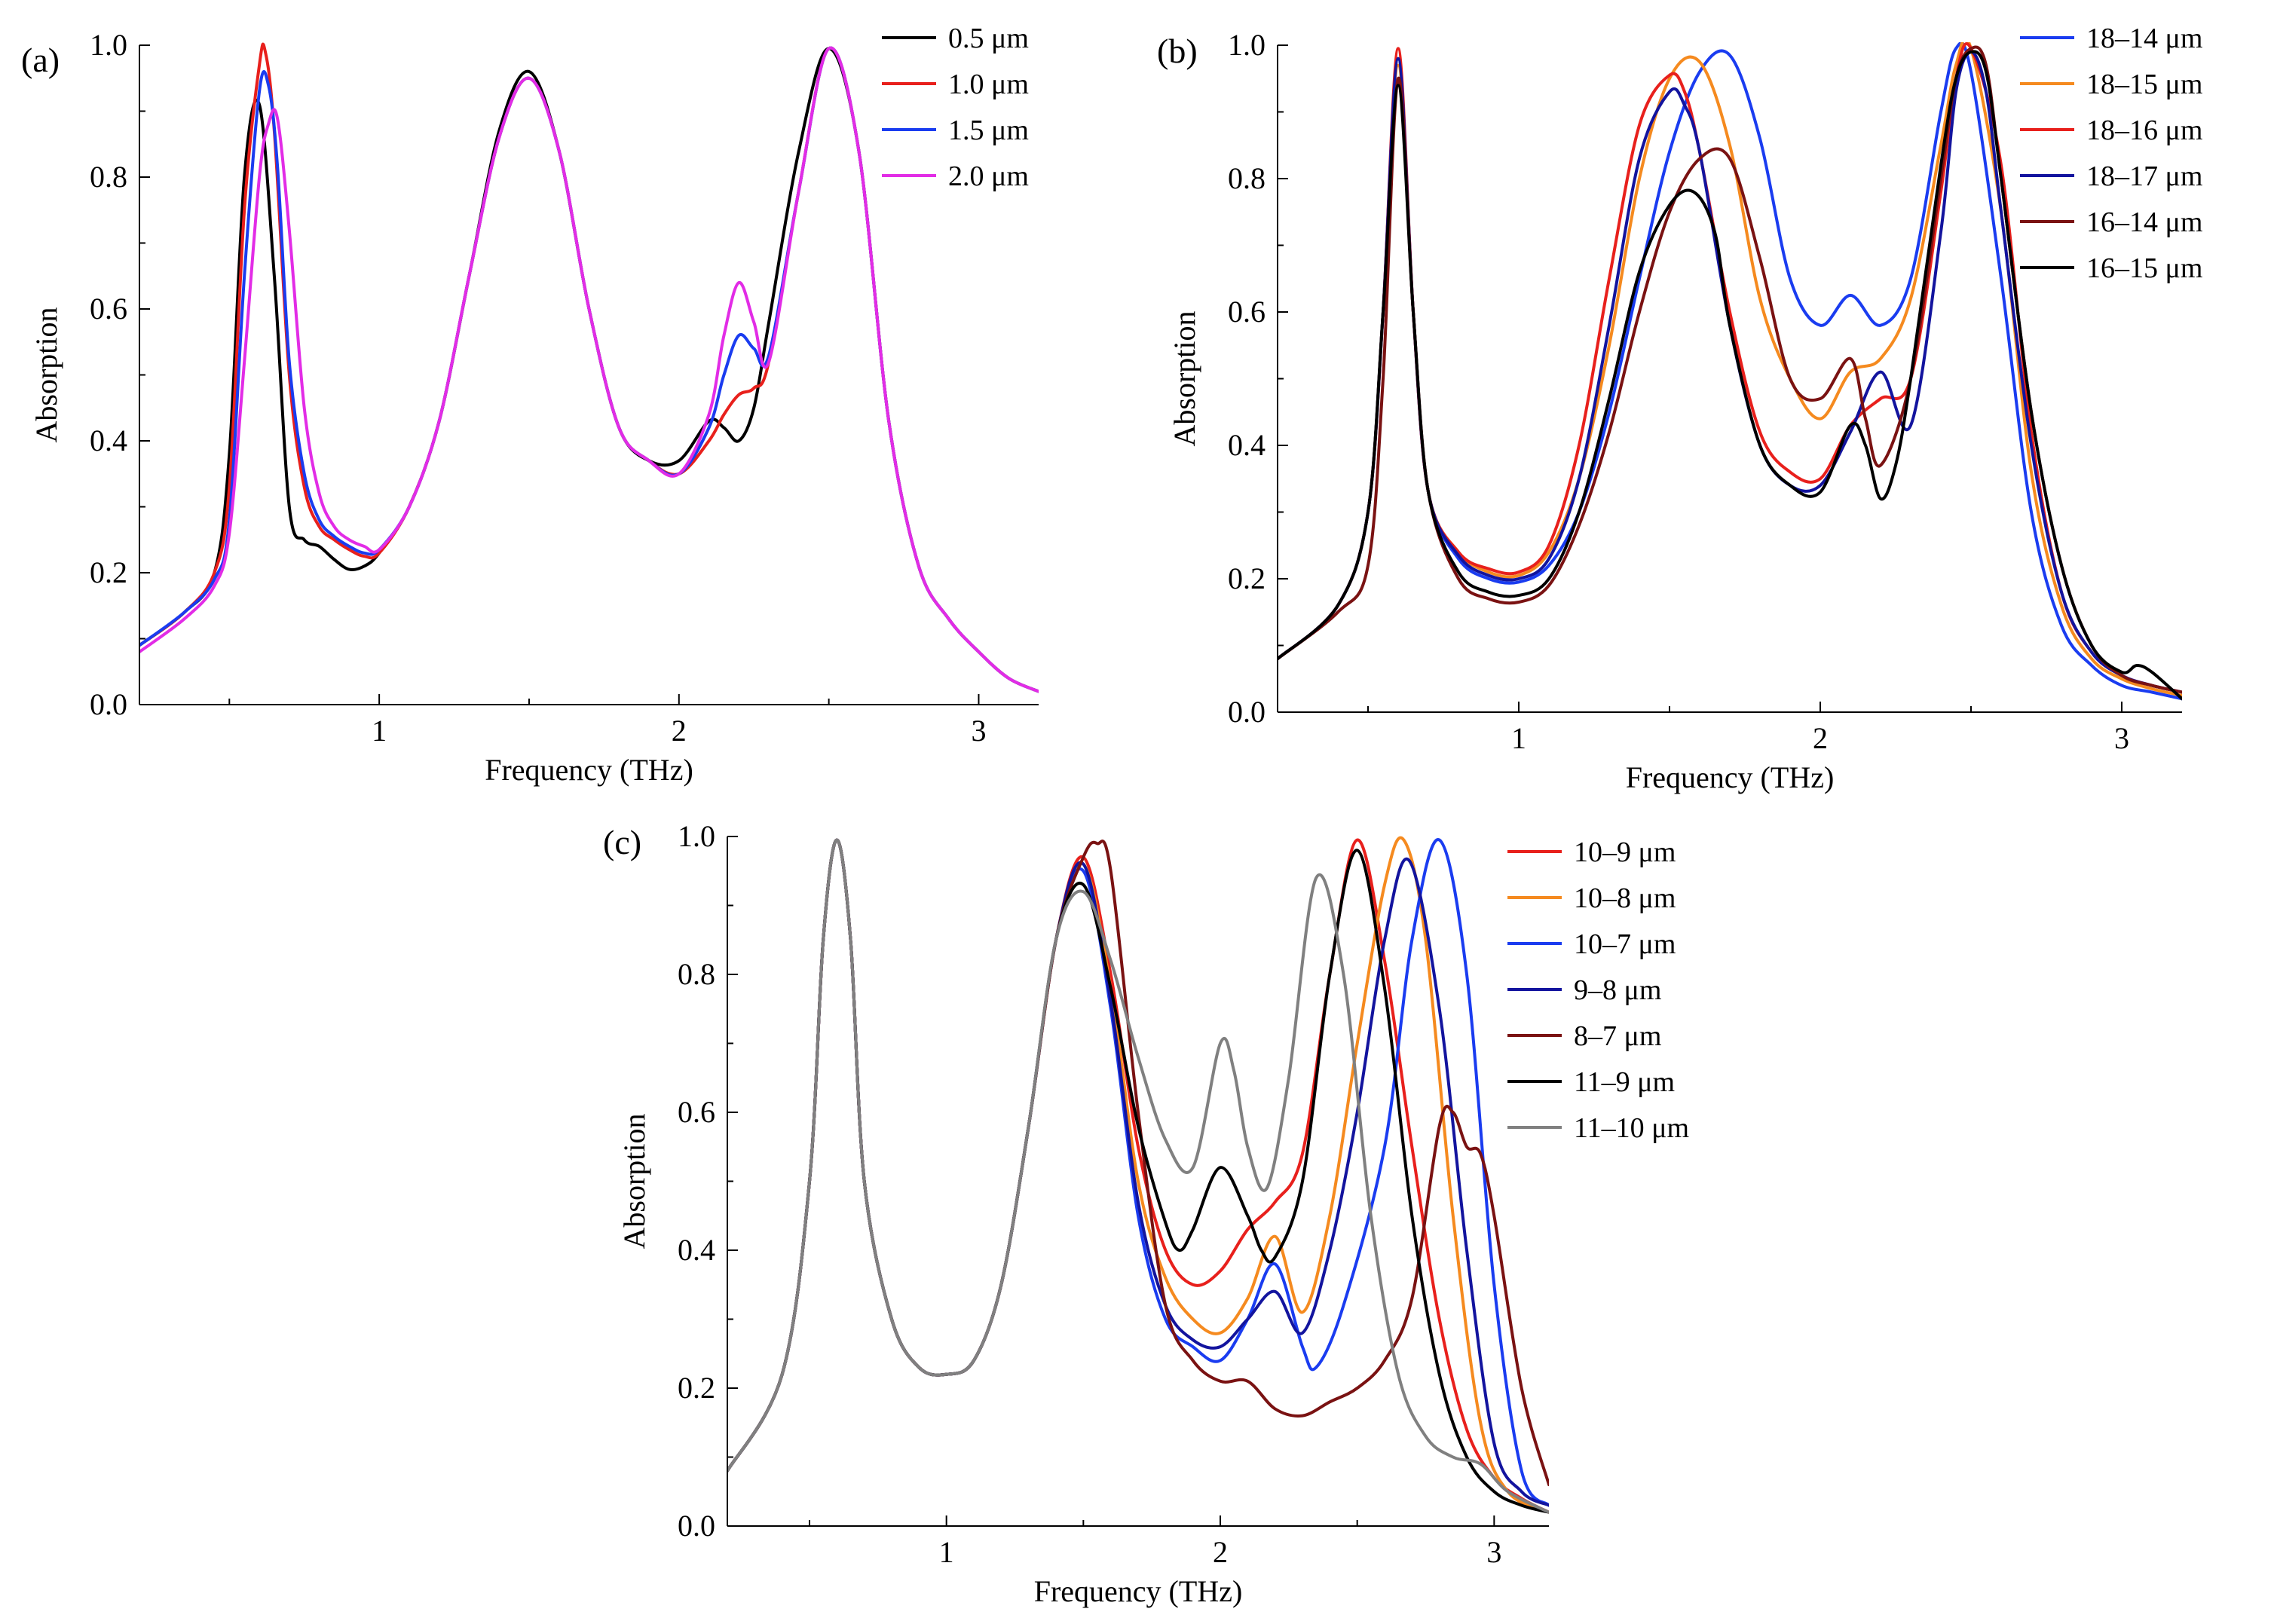 The width and height of the screenshot is (2274, 1624). Describe the element at coordinates (1624, 1082) in the screenshot. I see `legend-label: 11–9 μm` at that location.